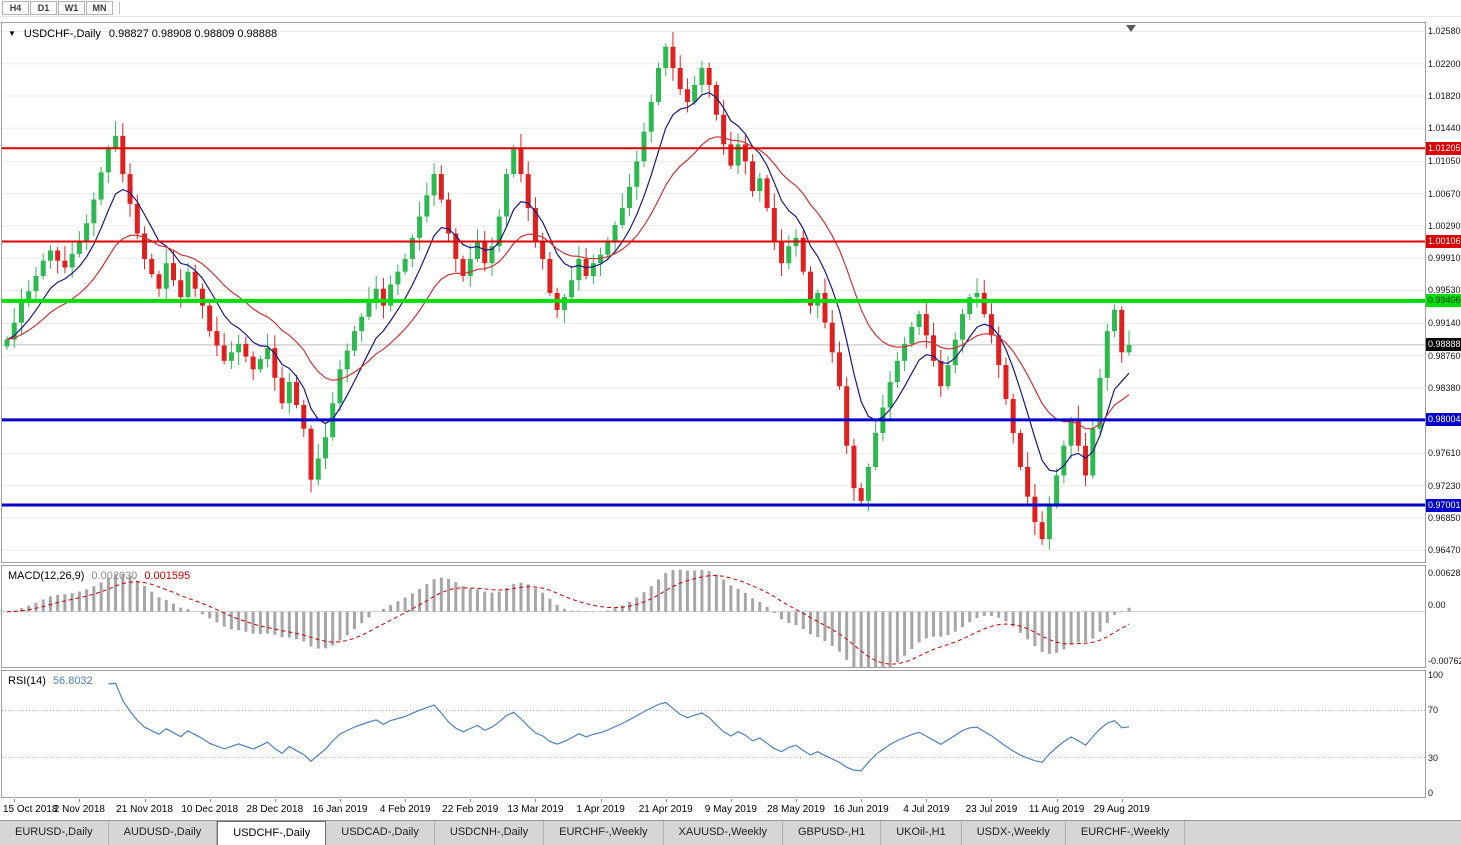 The height and width of the screenshot is (845, 1461). What do you see at coordinates (163, 833) in the screenshot?
I see `chart-tab-audusd-daily: AUDUSD-,Daily` at bounding box center [163, 833].